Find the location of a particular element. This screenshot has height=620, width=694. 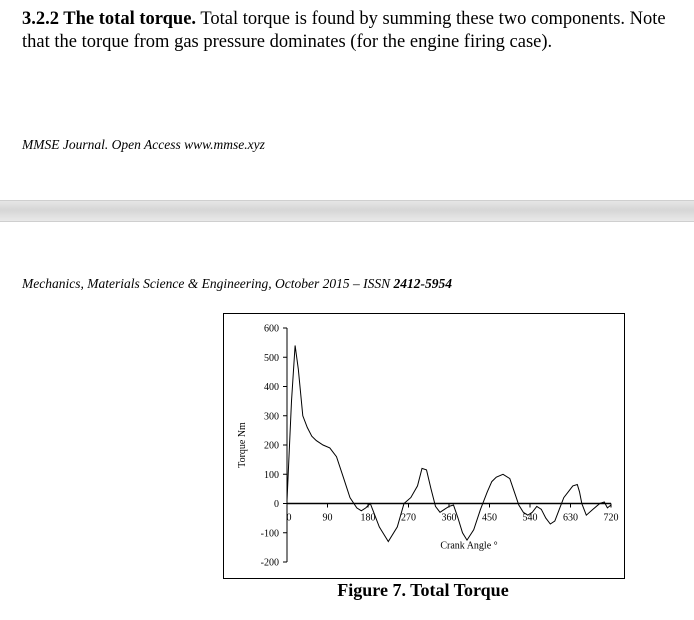

x-tick-label: 540 is located at coordinates (530, 518).